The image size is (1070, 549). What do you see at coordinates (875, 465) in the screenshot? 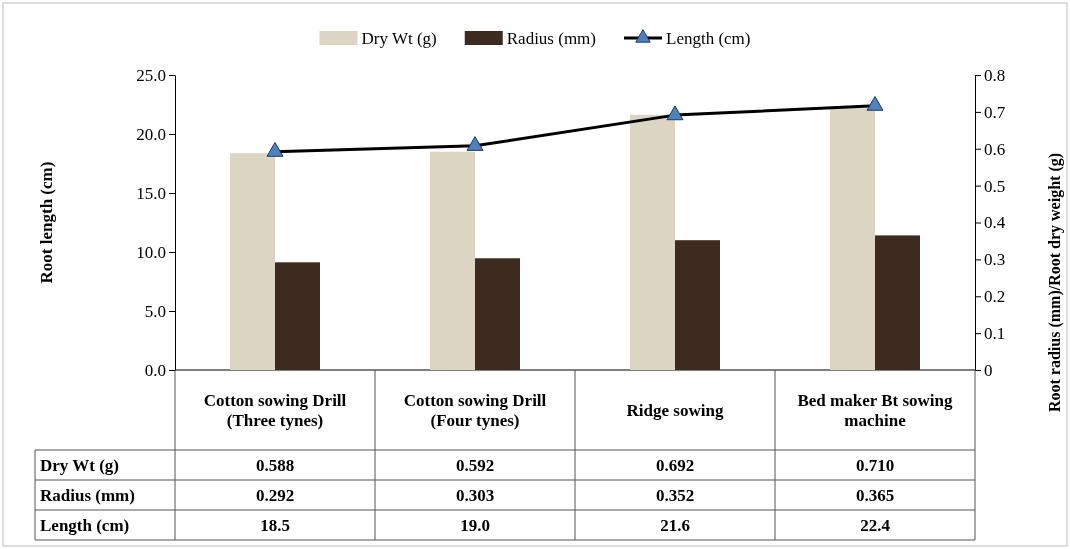
I see `data-label: 0.710` at bounding box center [875, 465].